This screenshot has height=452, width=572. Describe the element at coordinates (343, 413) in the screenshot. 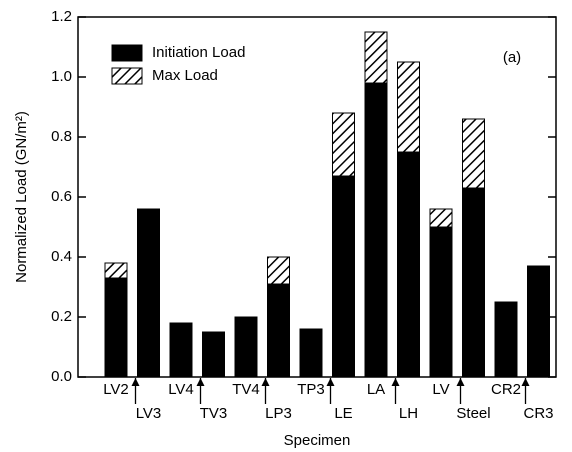

I see `x-tick-label: LE` at that location.